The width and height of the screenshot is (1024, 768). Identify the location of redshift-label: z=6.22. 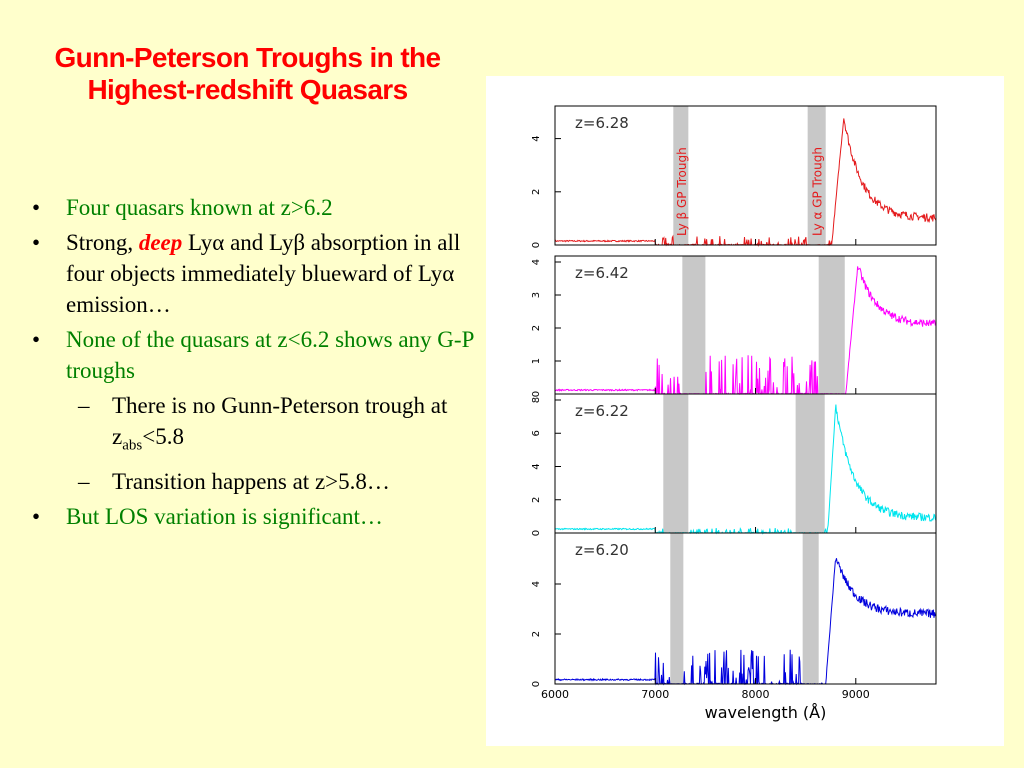
(602, 411).